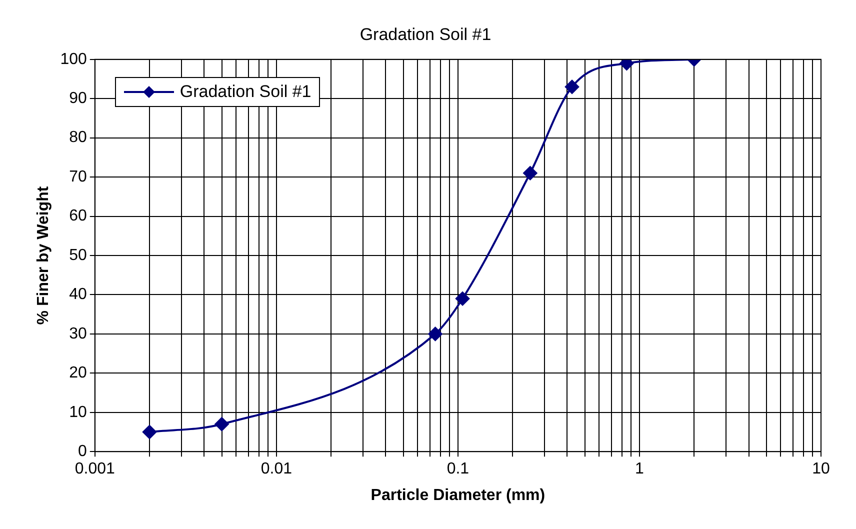 The height and width of the screenshot is (529, 856). Describe the element at coordinates (82, 451) in the screenshot. I see `y-tick-label: 0` at that location.